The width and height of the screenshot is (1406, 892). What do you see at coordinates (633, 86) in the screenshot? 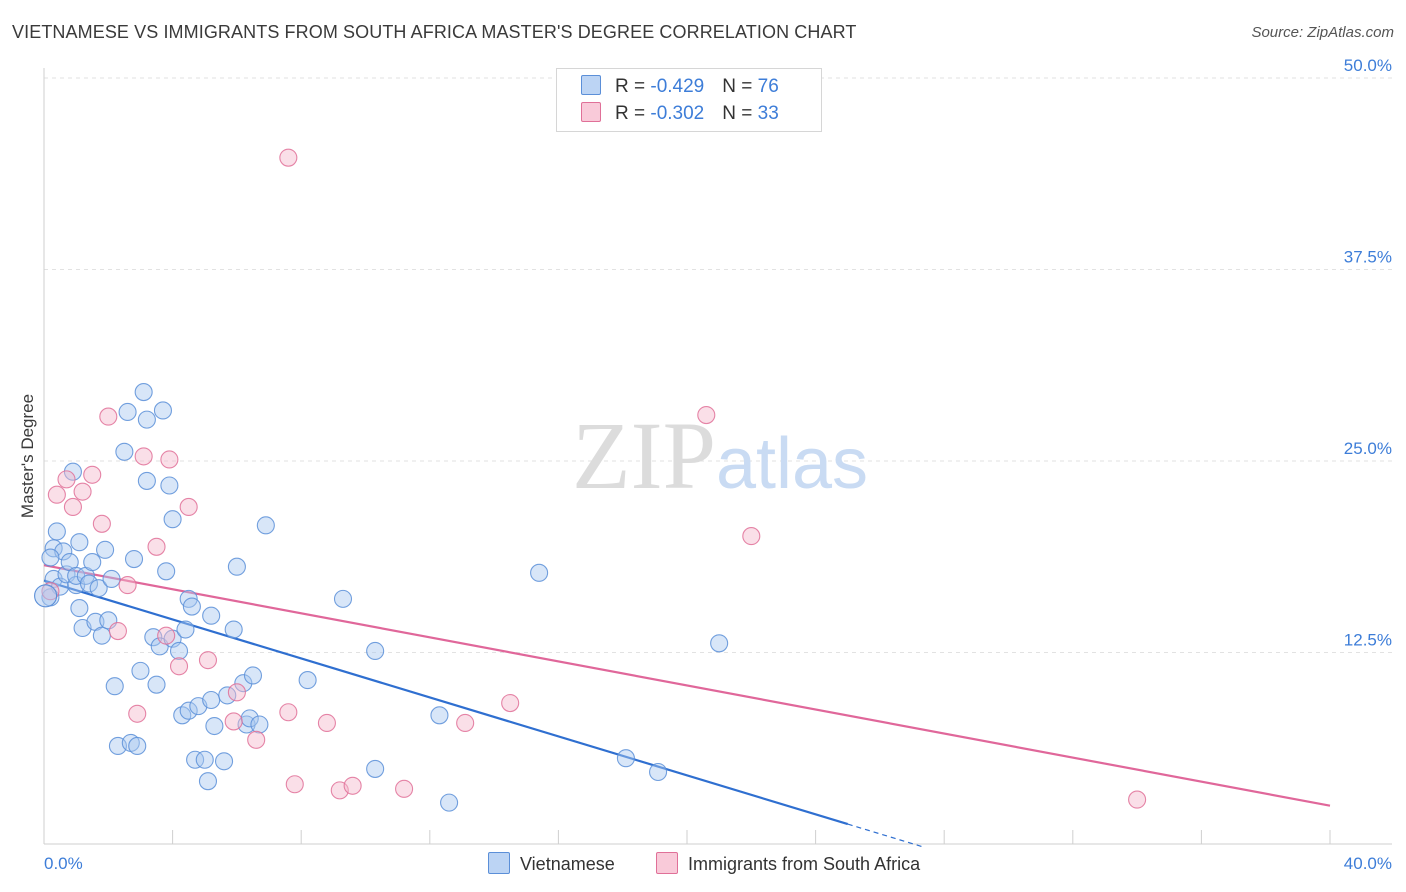
I see `r-label: R =` at bounding box center [633, 86].